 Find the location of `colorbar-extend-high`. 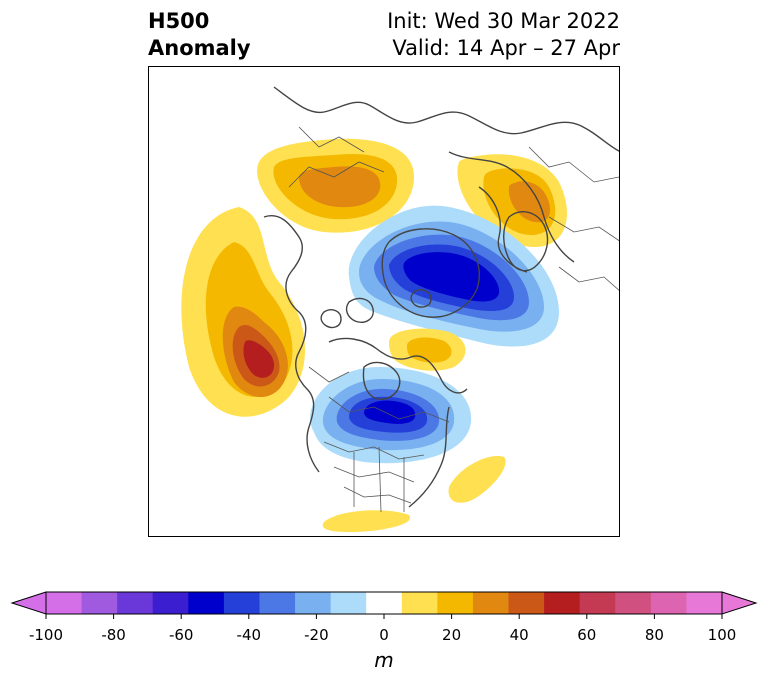

colorbar-extend-high is located at coordinates (739, 603).